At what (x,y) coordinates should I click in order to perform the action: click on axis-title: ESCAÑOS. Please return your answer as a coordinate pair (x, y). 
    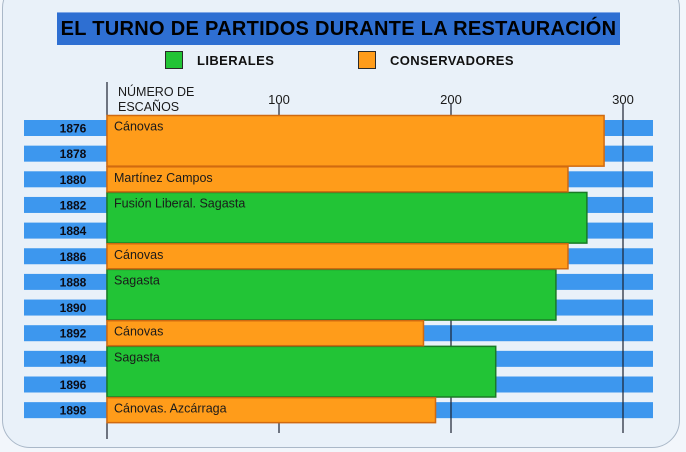
    Looking at the image, I should click on (148, 107).